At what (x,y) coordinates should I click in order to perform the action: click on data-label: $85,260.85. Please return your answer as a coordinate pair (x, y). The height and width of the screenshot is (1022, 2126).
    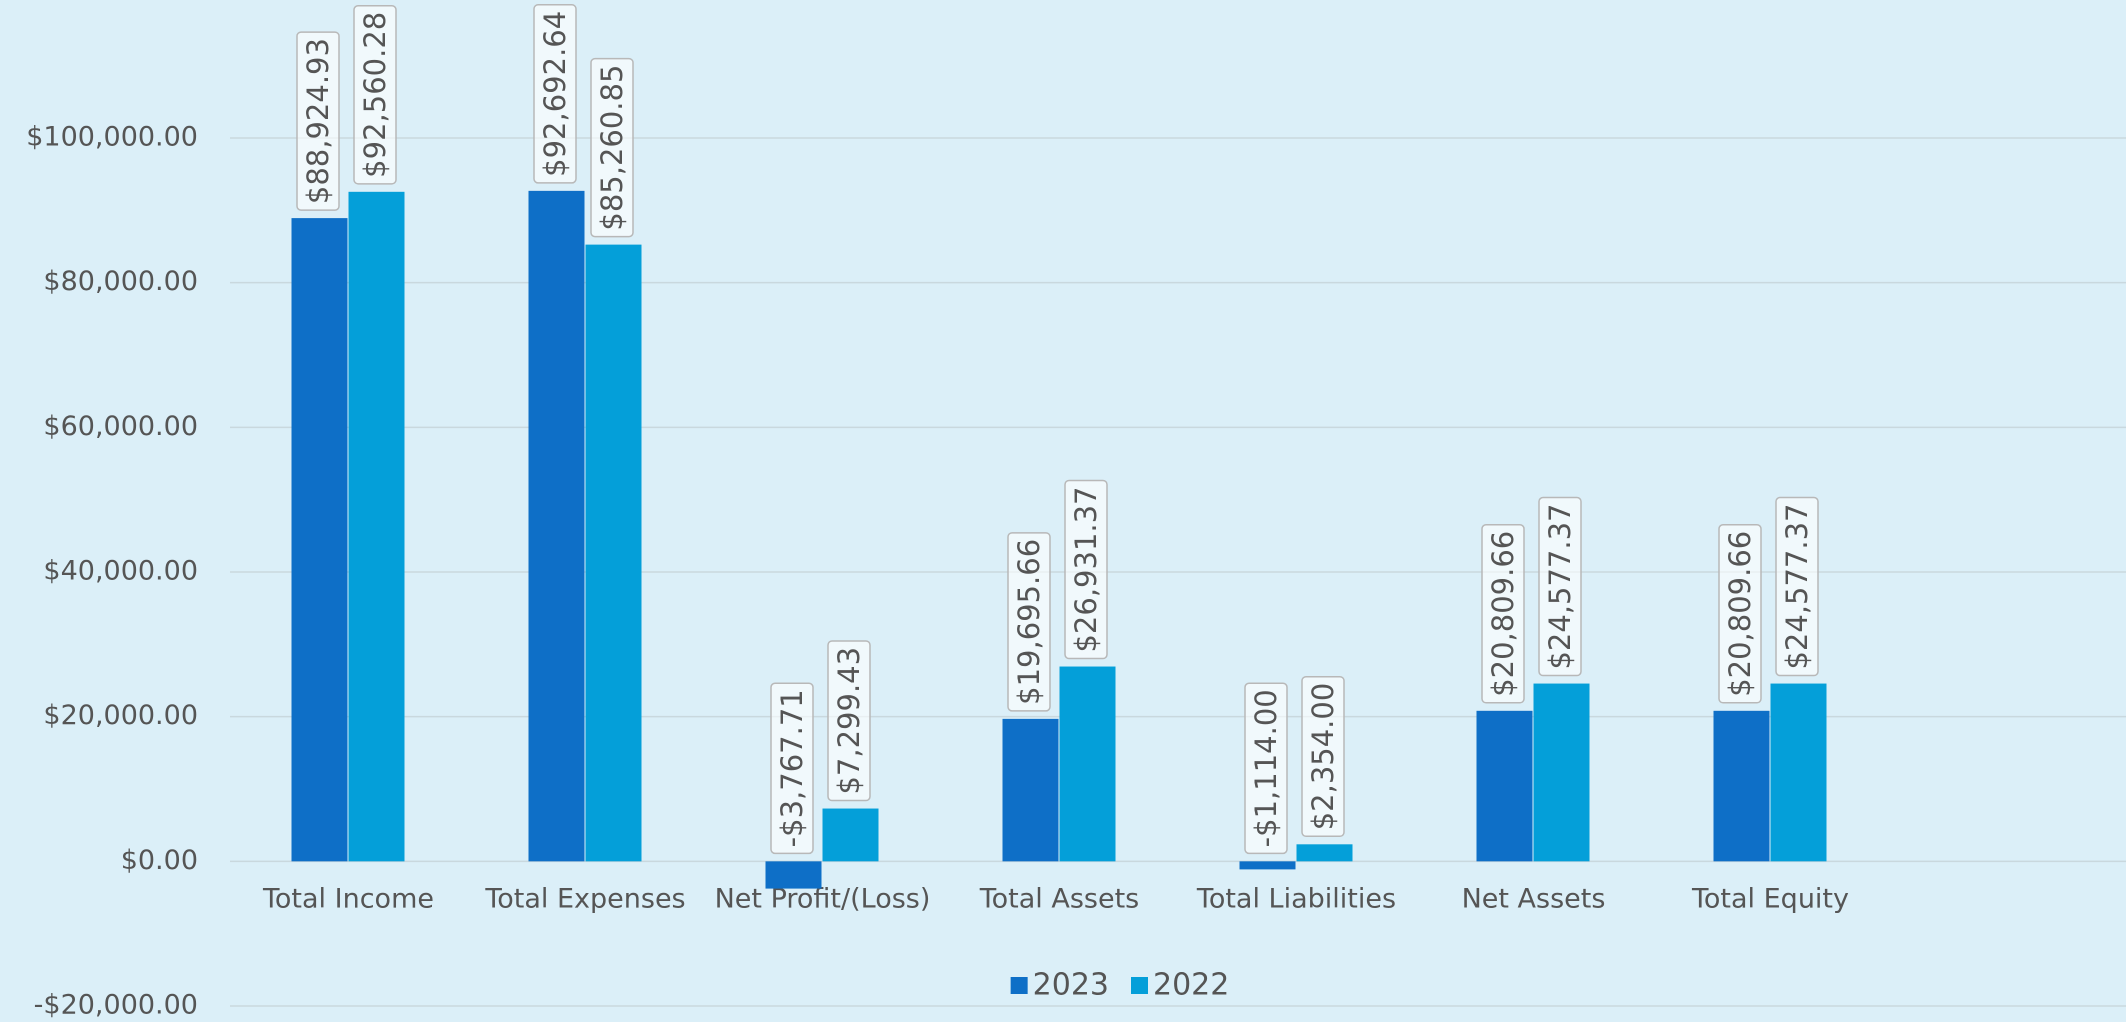
    Looking at the image, I should click on (612, 148).